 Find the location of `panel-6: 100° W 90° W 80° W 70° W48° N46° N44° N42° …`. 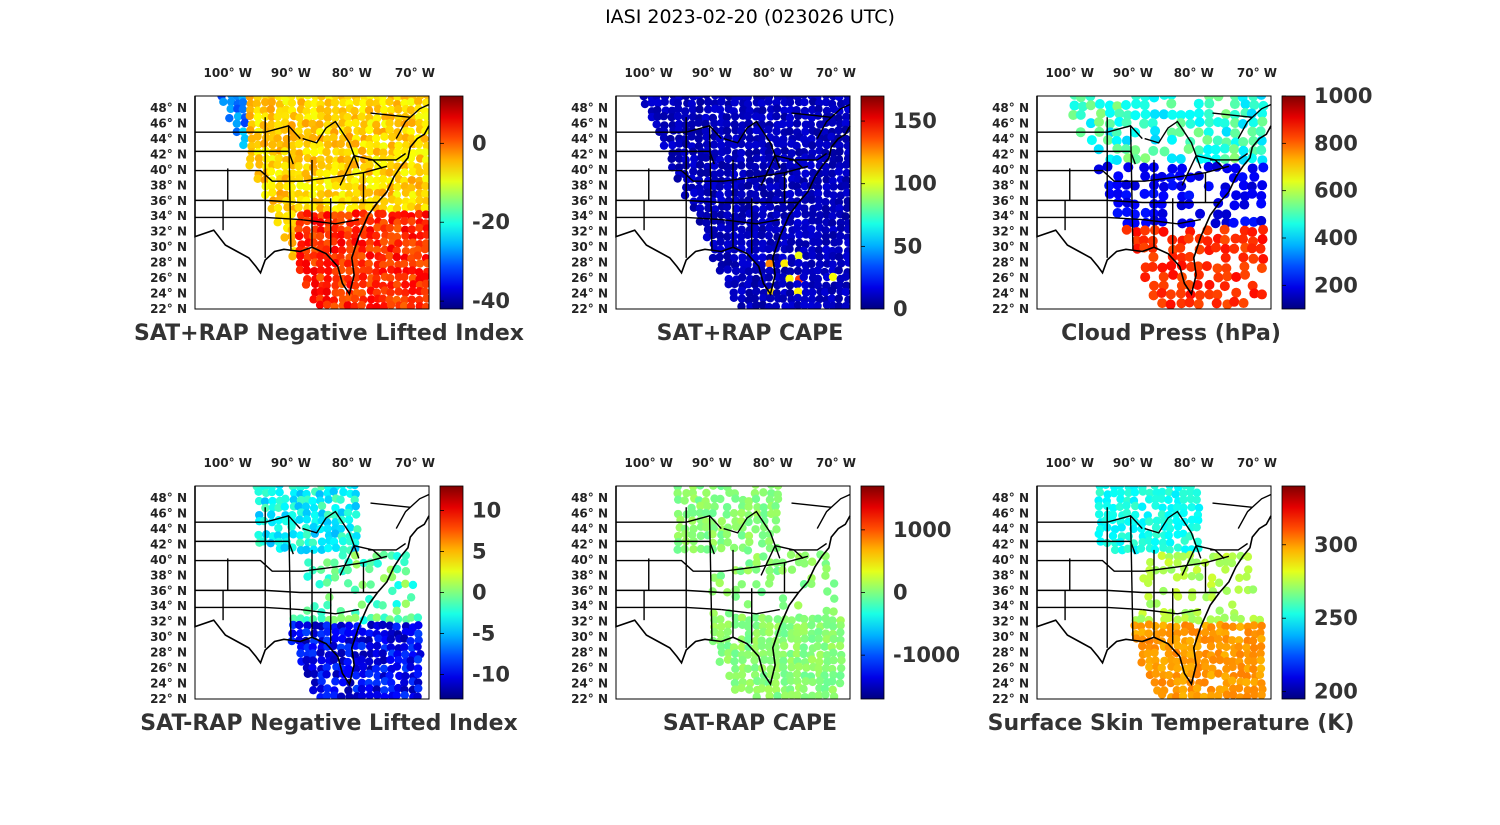

panel-6: 100° W 90° W 80° W 70° W48° N46° N44° N42° … is located at coordinates (1173, 596).